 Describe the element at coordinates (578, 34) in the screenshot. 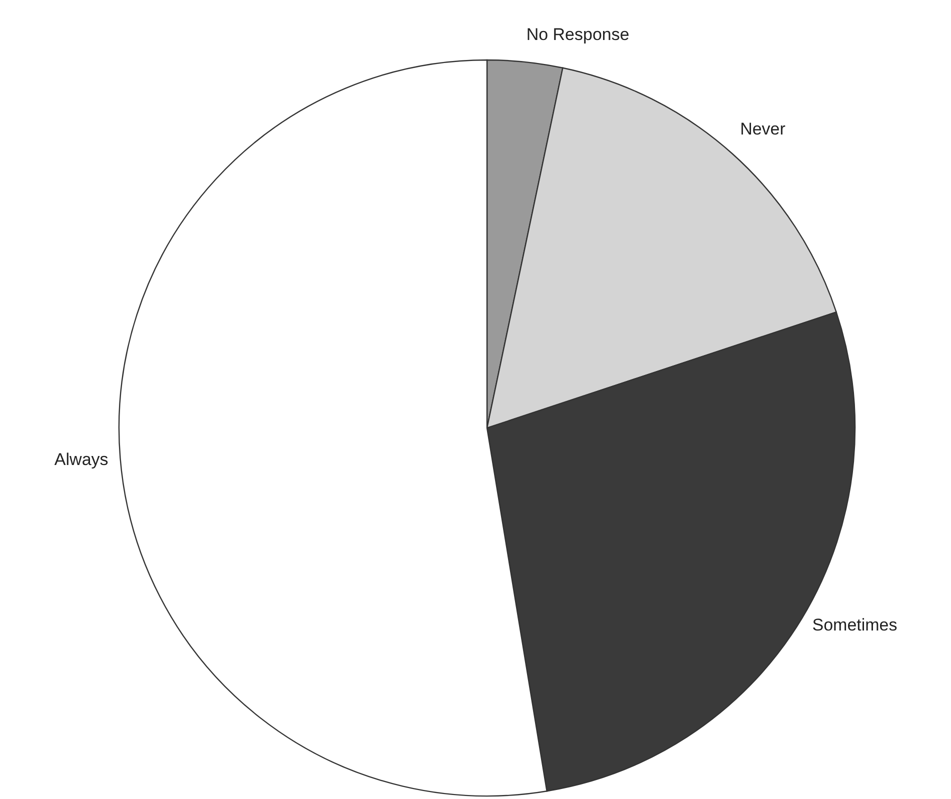

I see `slice-label: No Response` at that location.